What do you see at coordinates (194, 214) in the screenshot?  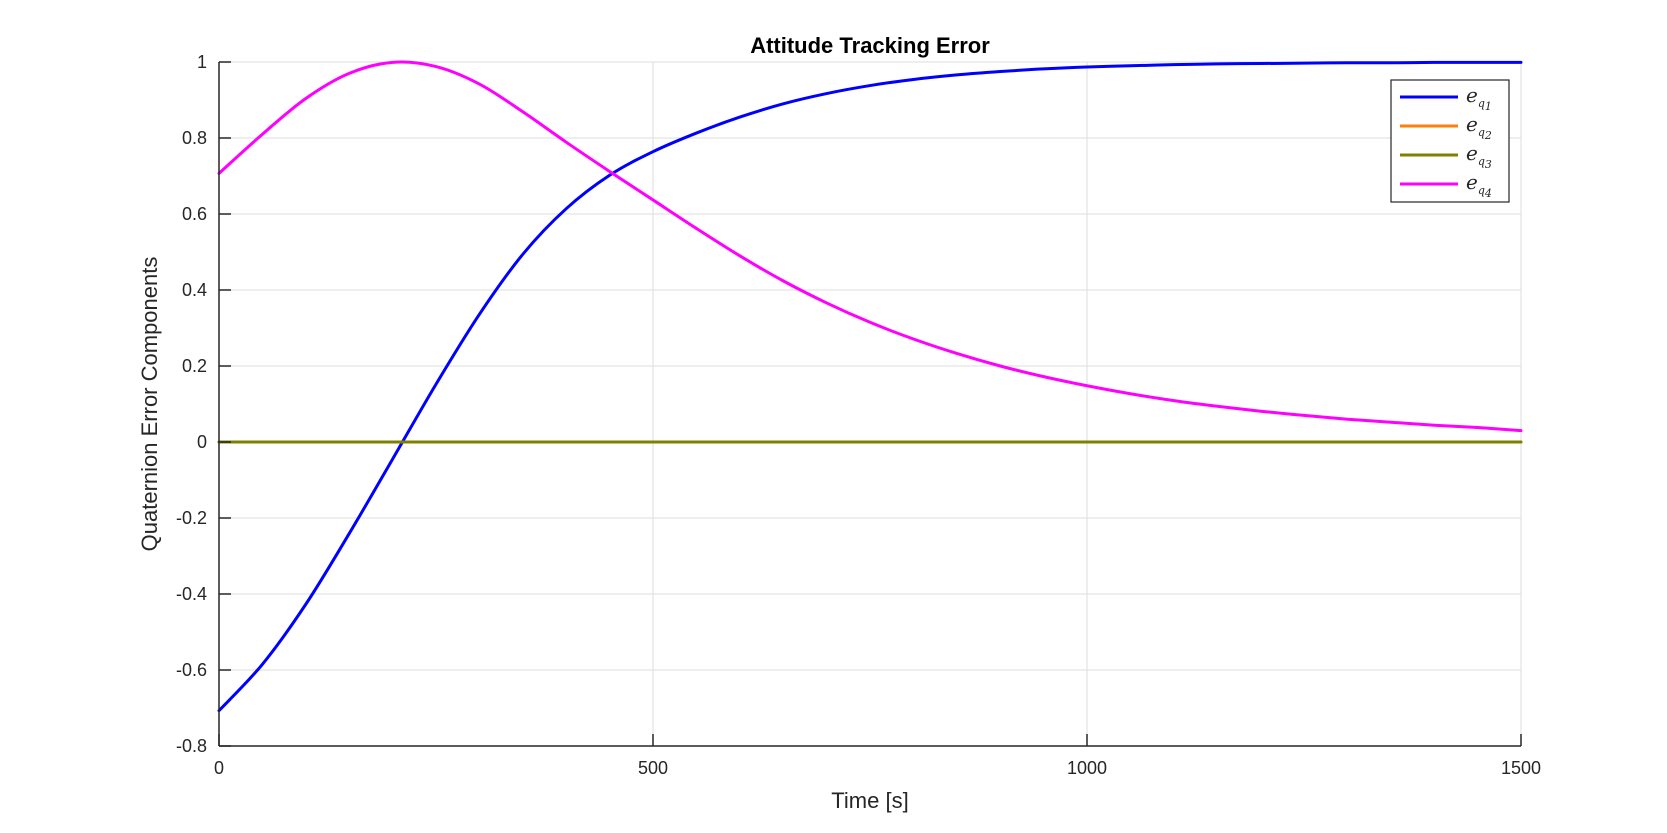 I see `y-tick-label: 0.6` at bounding box center [194, 214].